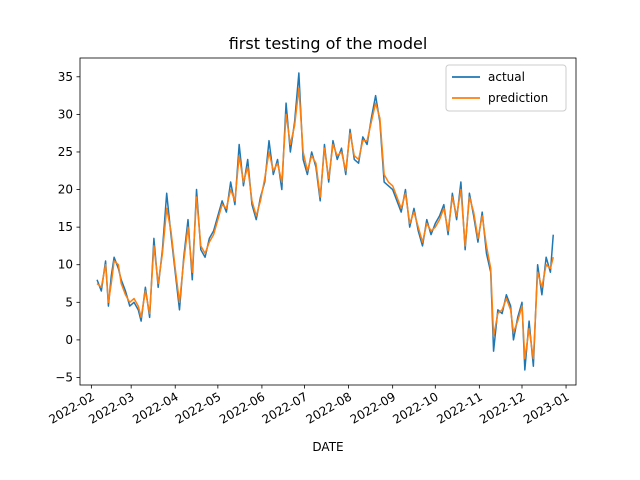  Describe the element at coordinates (506, 77) in the screenshot. I see `legend-label-actual: actual` at that location.